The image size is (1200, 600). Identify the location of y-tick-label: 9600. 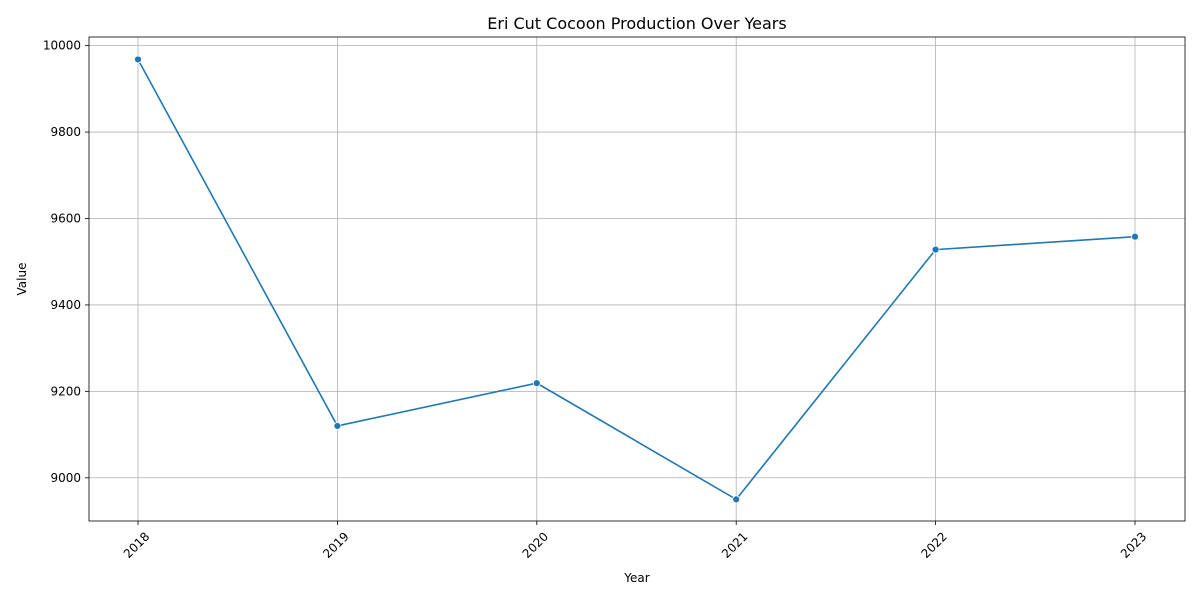
(65, 219).